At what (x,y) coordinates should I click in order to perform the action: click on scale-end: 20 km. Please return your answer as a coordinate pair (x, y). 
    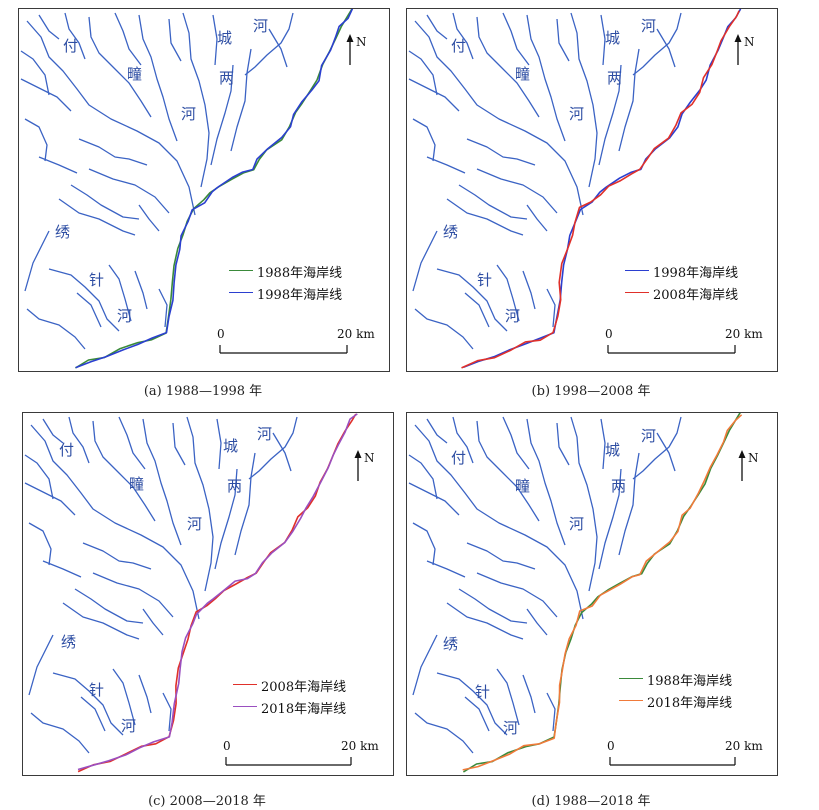
    Looking at the image, I should click on (356, 334).